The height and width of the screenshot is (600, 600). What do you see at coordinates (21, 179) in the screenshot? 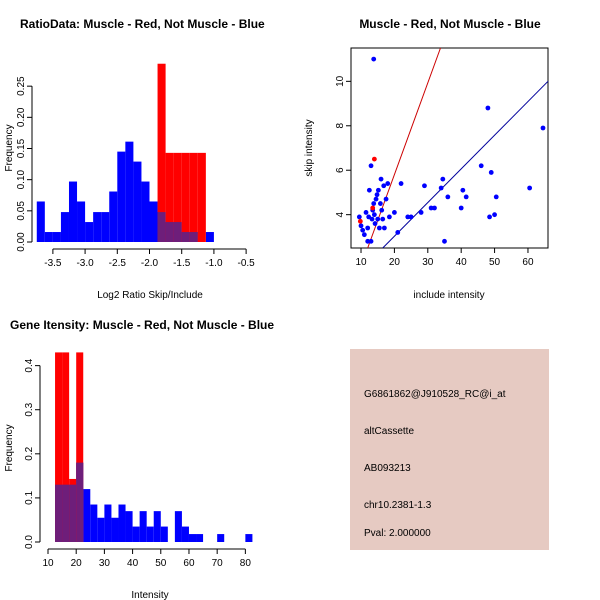
I see `ratio-hist-y-tick-label: 0.10` at bounding box center [21, 179].